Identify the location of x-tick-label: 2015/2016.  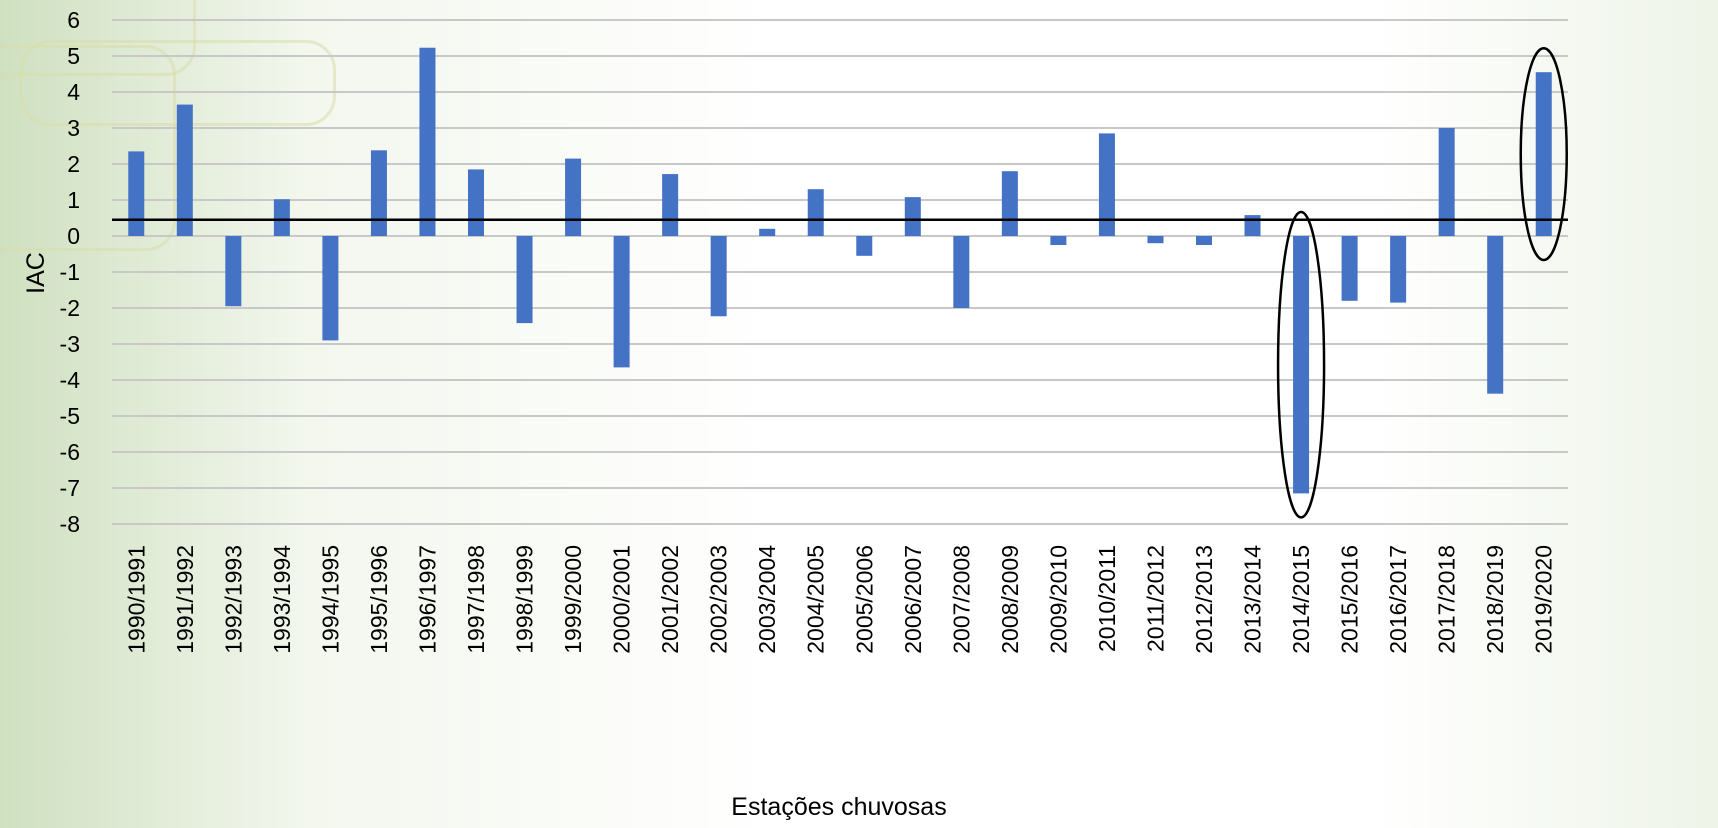
(1350, 599).